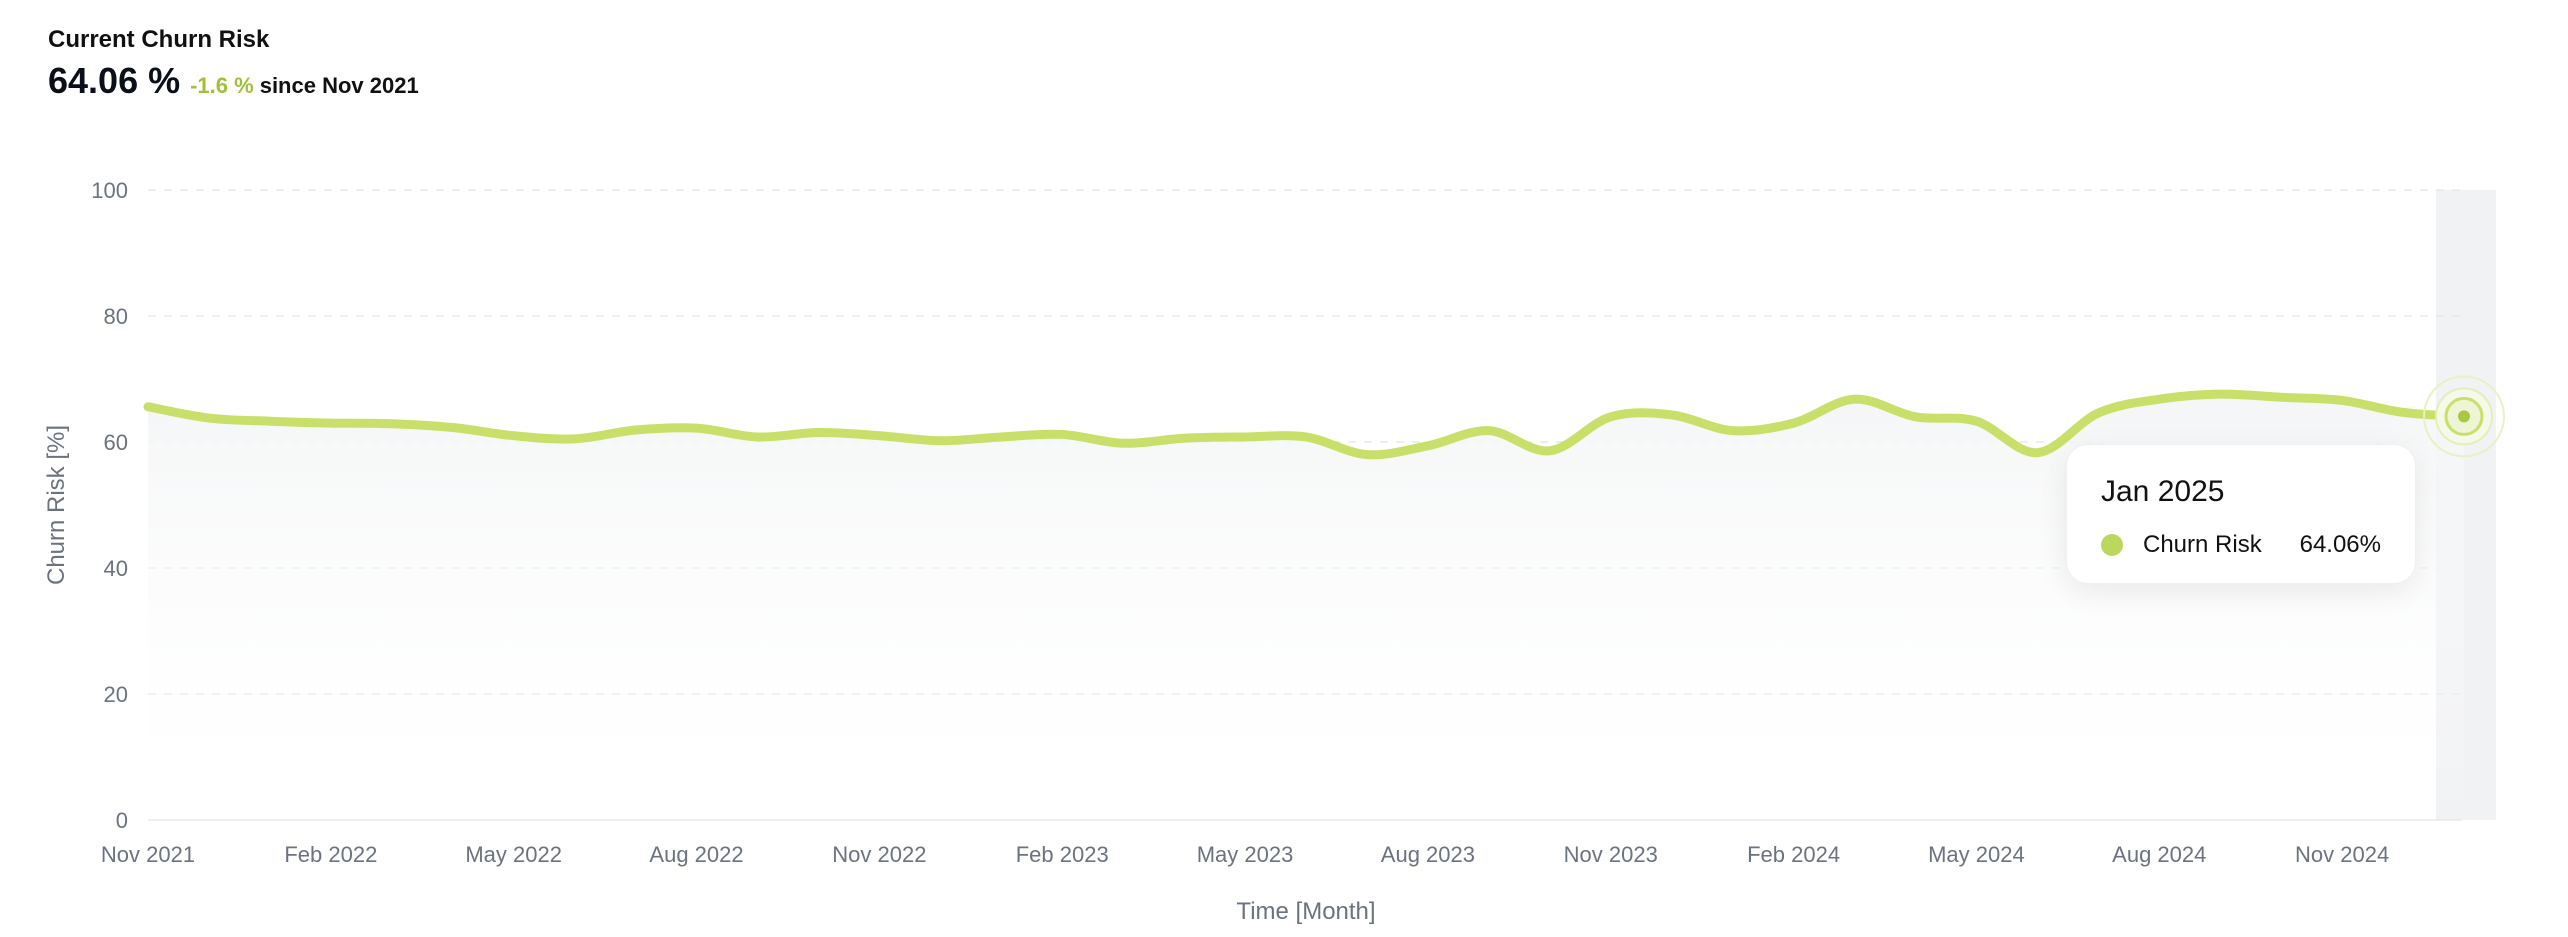  Describe the element at coordinates (109, 505) in the screenshot. I see `y-axis-ticks: 0 20 40 60 80 100` at that location.